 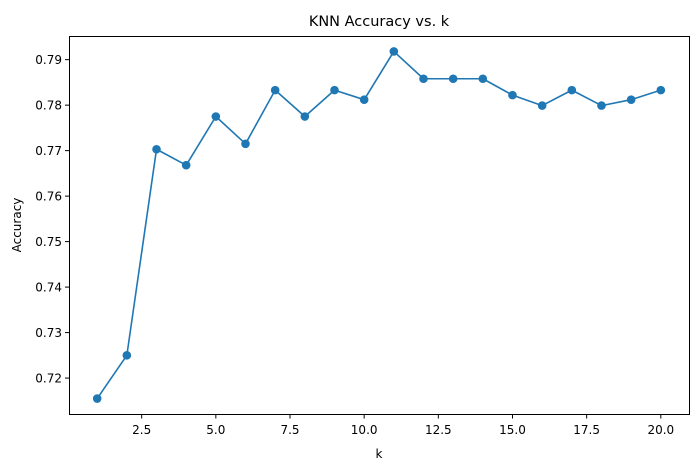 I want to click on y-tick-label: 0.73, so click(x=48, y=333).